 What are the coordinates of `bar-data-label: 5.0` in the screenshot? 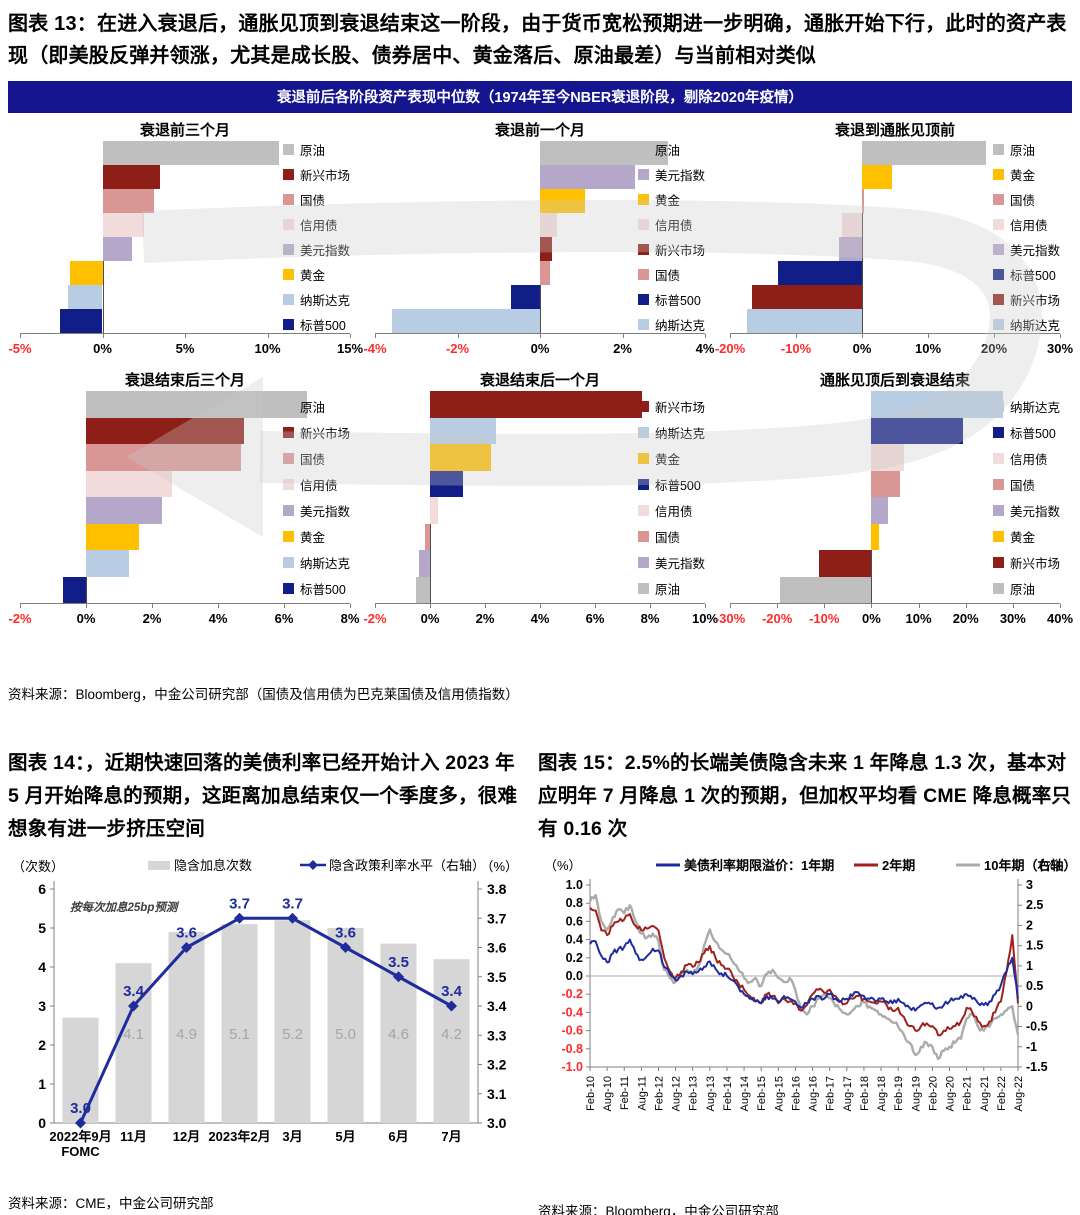 It's located at (345, 1034).